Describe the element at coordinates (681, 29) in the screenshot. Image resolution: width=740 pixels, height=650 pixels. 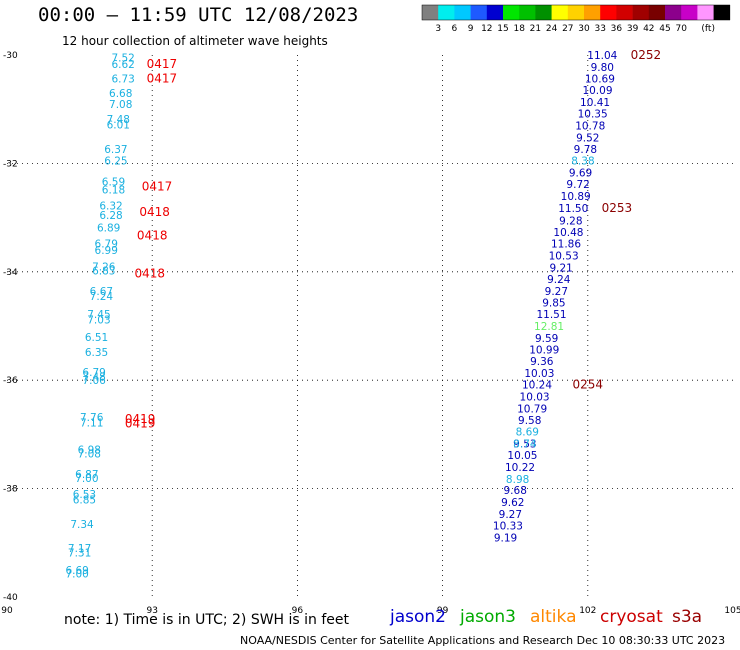
I see `colorbar-label: 70` at that location.